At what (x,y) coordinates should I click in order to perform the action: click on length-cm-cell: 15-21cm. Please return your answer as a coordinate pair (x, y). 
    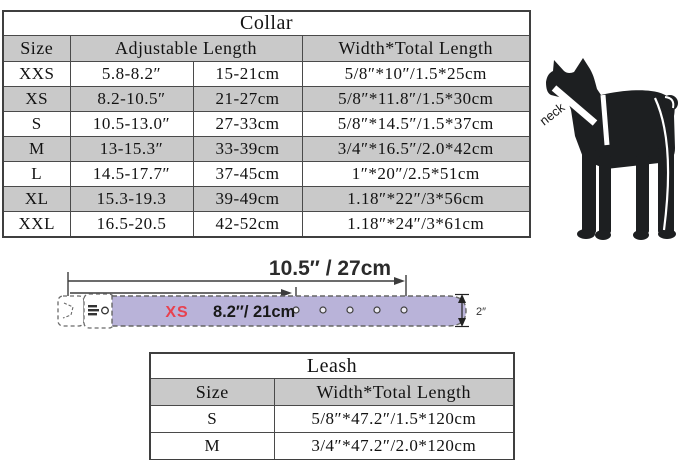
    Looking at the image, I should click on (247, 74).